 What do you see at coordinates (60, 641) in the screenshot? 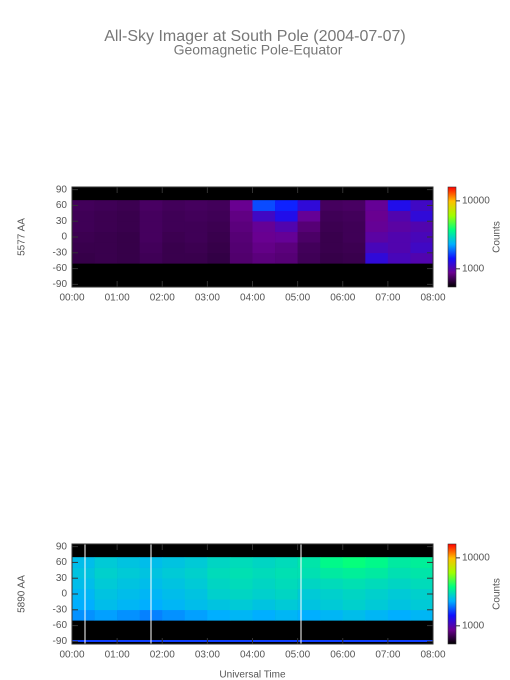
I see `y-tick-label: -90` at bounding box center [60, 641].